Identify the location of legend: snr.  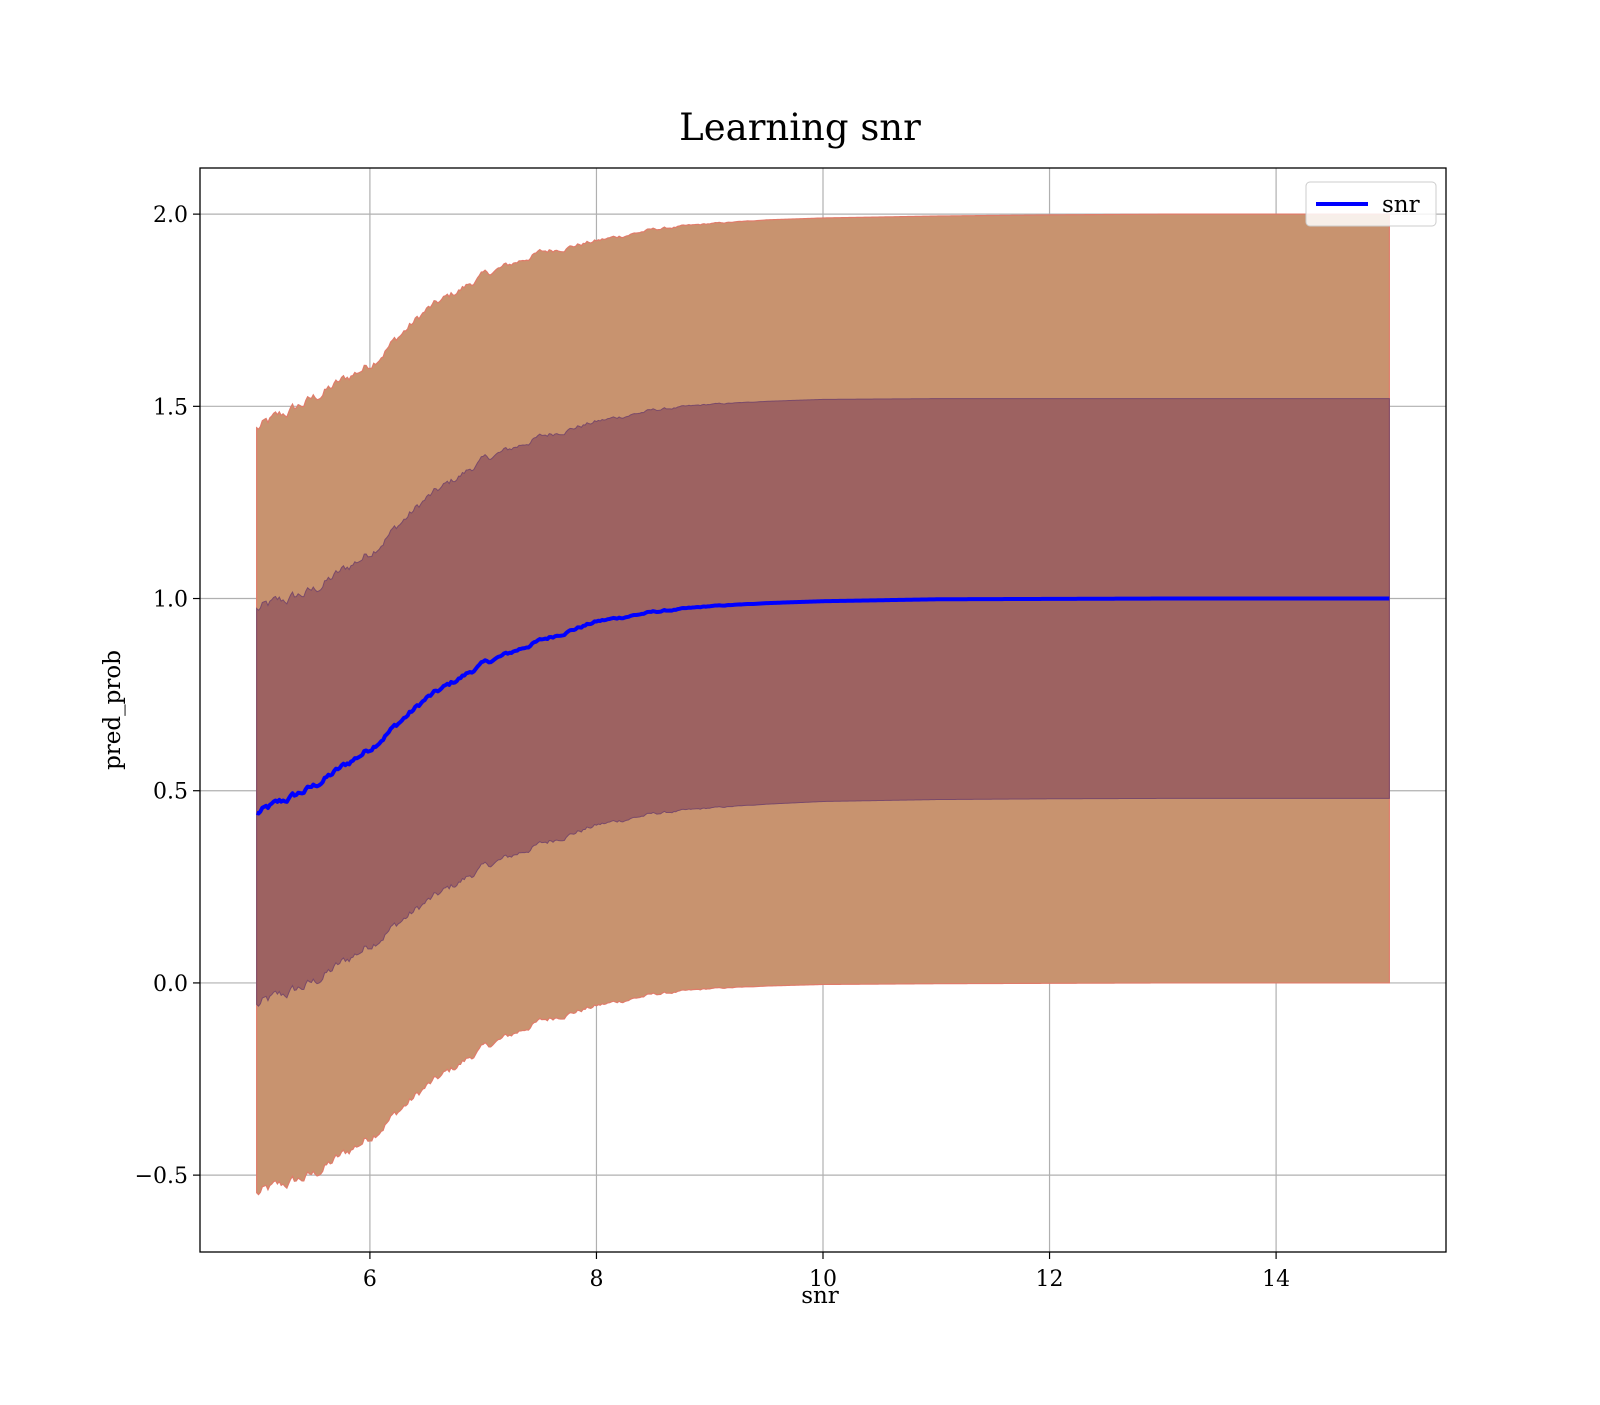
(1371, 204).